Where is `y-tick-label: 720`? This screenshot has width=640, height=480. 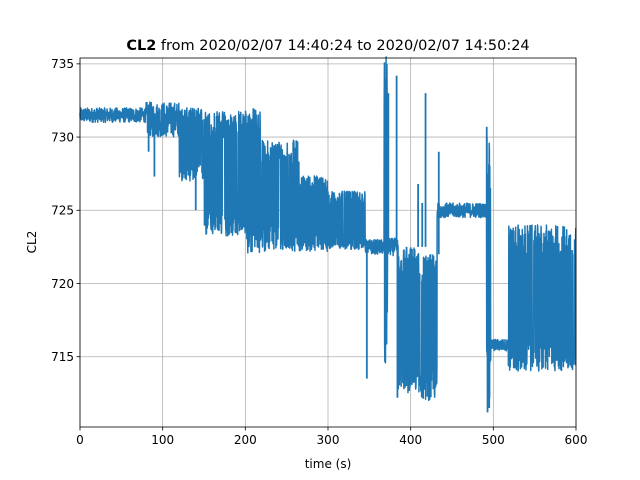 y-tick-label: 720 is located at coordinates (62, 284).